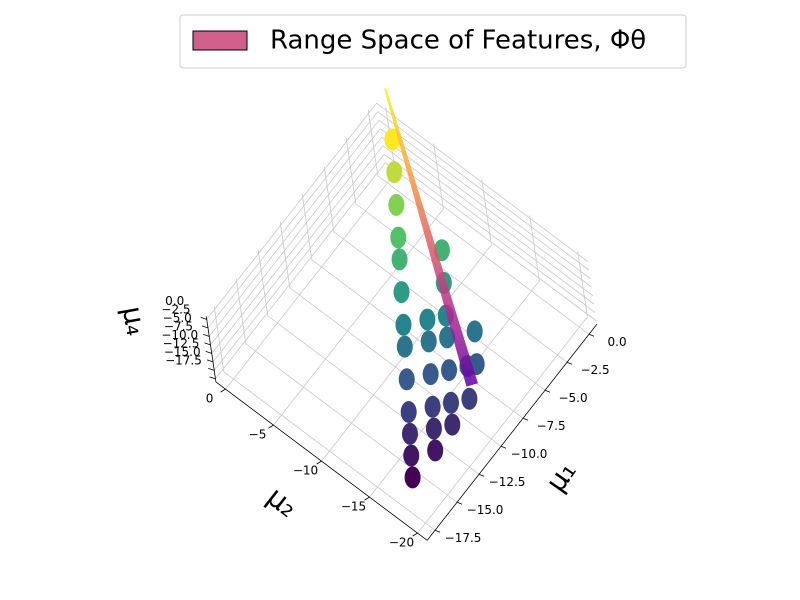  Describe the element at coordinates (178, 326) in the screenshot. I see `z-tick-label: −7.5` at that location.